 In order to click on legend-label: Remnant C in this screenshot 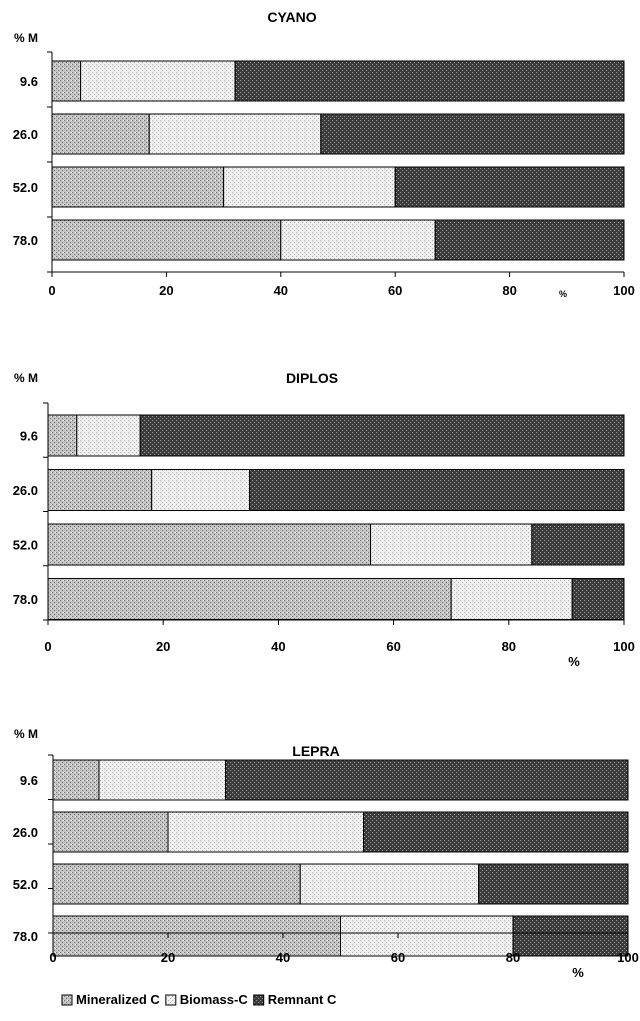, I will do `click(302, 999)`.